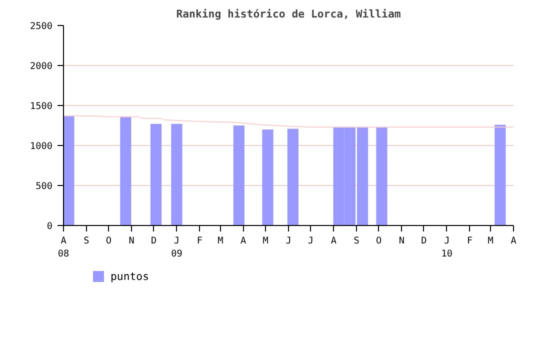 The image size is (540, 340). I want to click on x-tick-label: J 10, so click(447, 248).